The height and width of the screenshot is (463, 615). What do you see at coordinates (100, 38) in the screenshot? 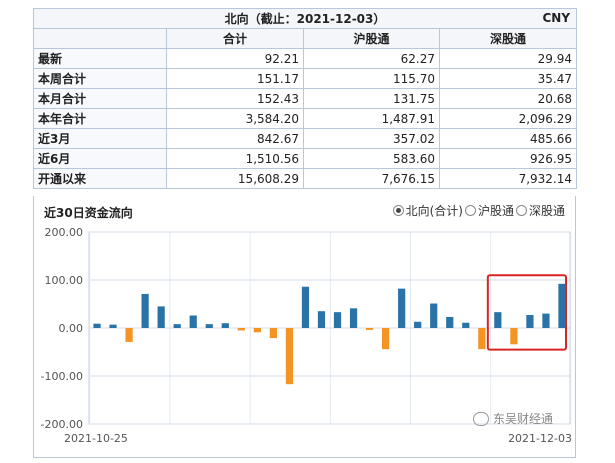
I see `corner-cell` at bounding box center [100, 38].